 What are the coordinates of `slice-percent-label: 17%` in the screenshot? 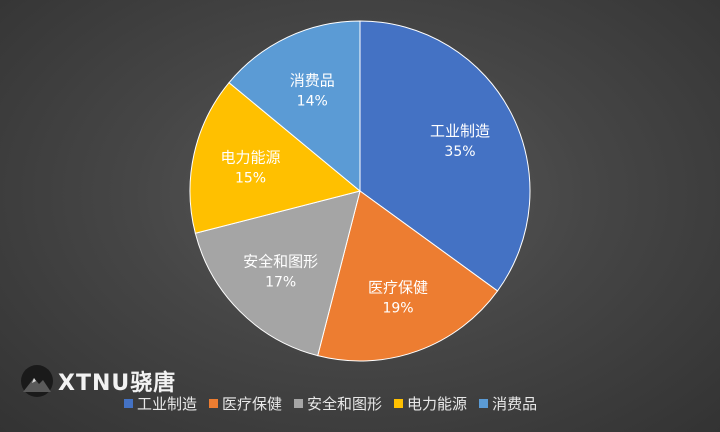 It's located at (280, 282).